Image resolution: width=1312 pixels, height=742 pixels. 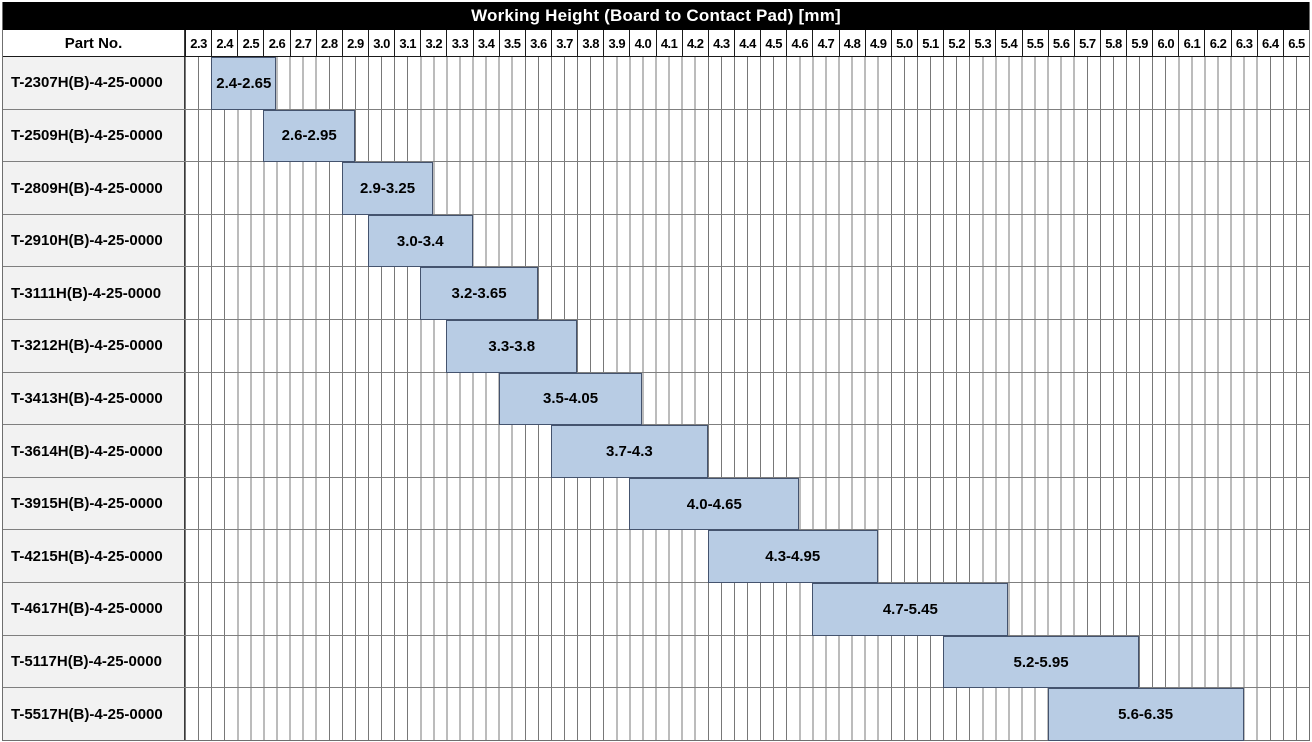 I want to click on row-grid: 3.3-3.8, so click(x=747, y=346).